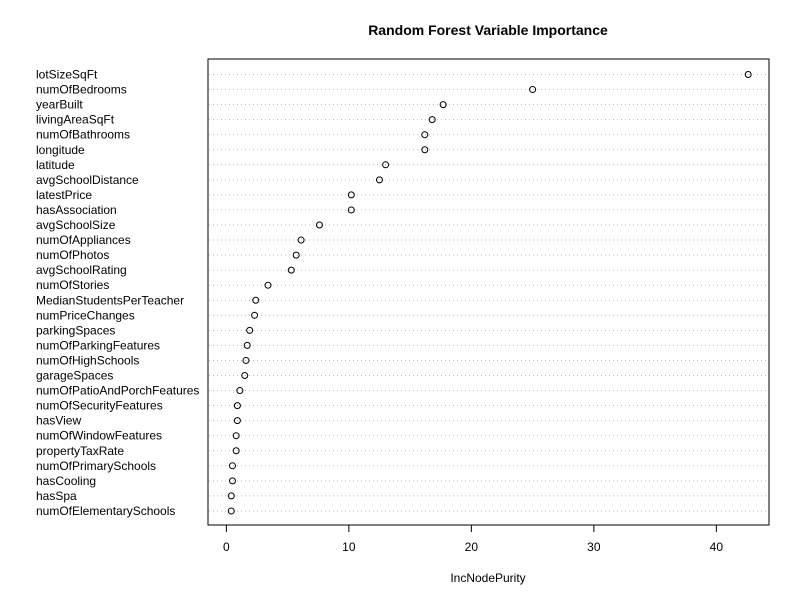 The width and height of the screenshot is (800, 600). Describe the element at coordinates (87, 180) in the screenshot. I see `variable-label: avgSchoolDistance` at that location.